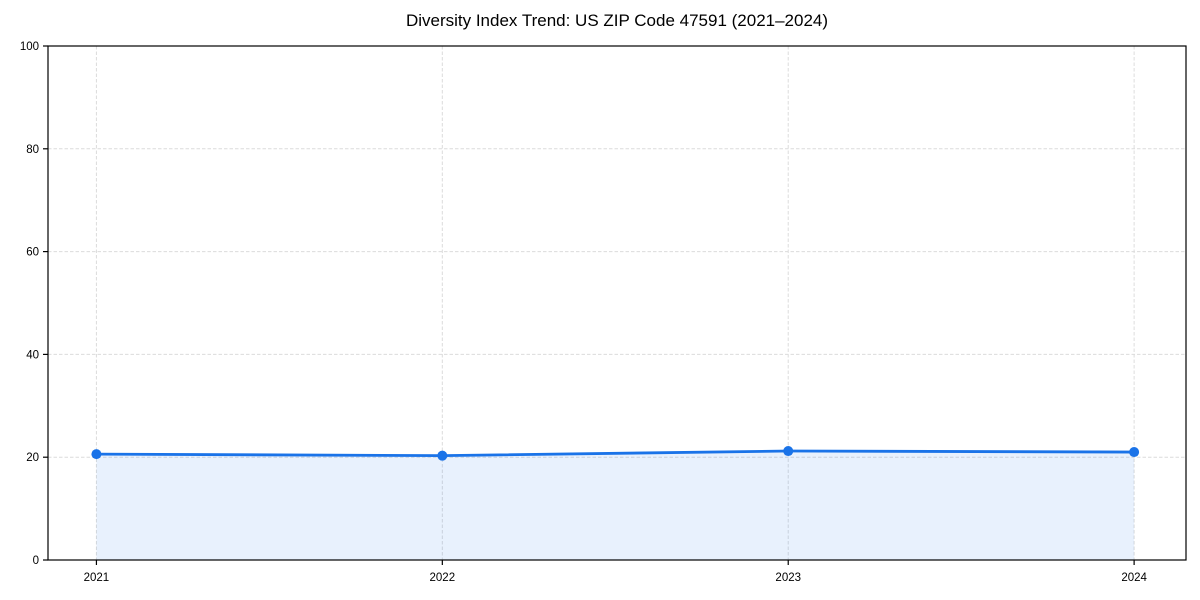 This screenshot has height=600, width=1200. What do you see at coordinates (788, 578) in the screenshot?
I see `x-tick-label: 2023` at bounding box center [788, 578].